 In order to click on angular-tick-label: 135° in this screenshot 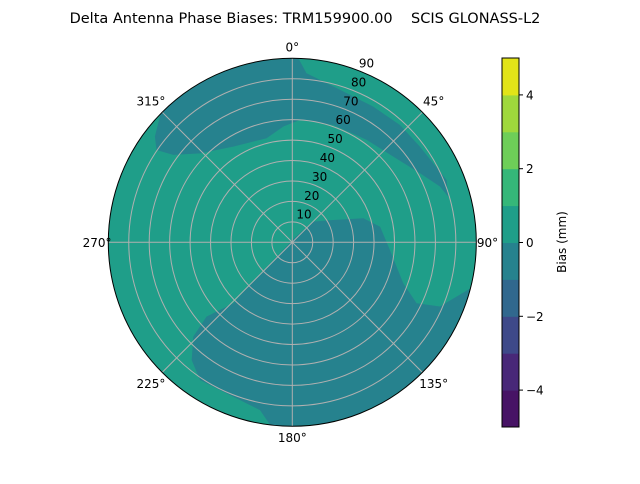, I will do `click(433, 384)`.